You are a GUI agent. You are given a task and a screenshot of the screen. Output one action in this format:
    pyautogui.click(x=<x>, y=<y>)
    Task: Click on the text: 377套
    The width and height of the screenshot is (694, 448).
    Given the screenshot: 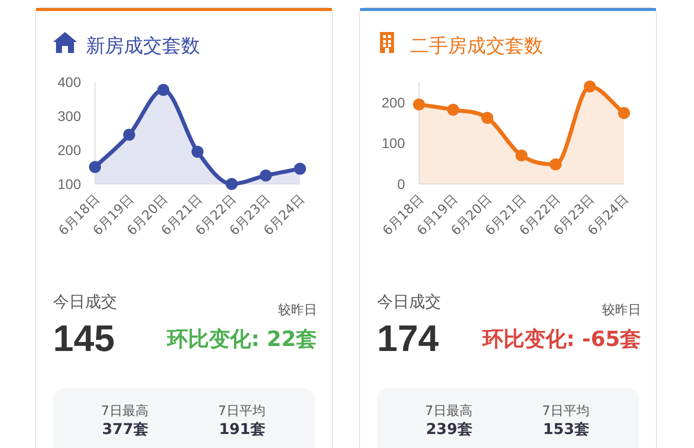 What is the action you would take?
    pyautogui.click(x=125, y=429)
    